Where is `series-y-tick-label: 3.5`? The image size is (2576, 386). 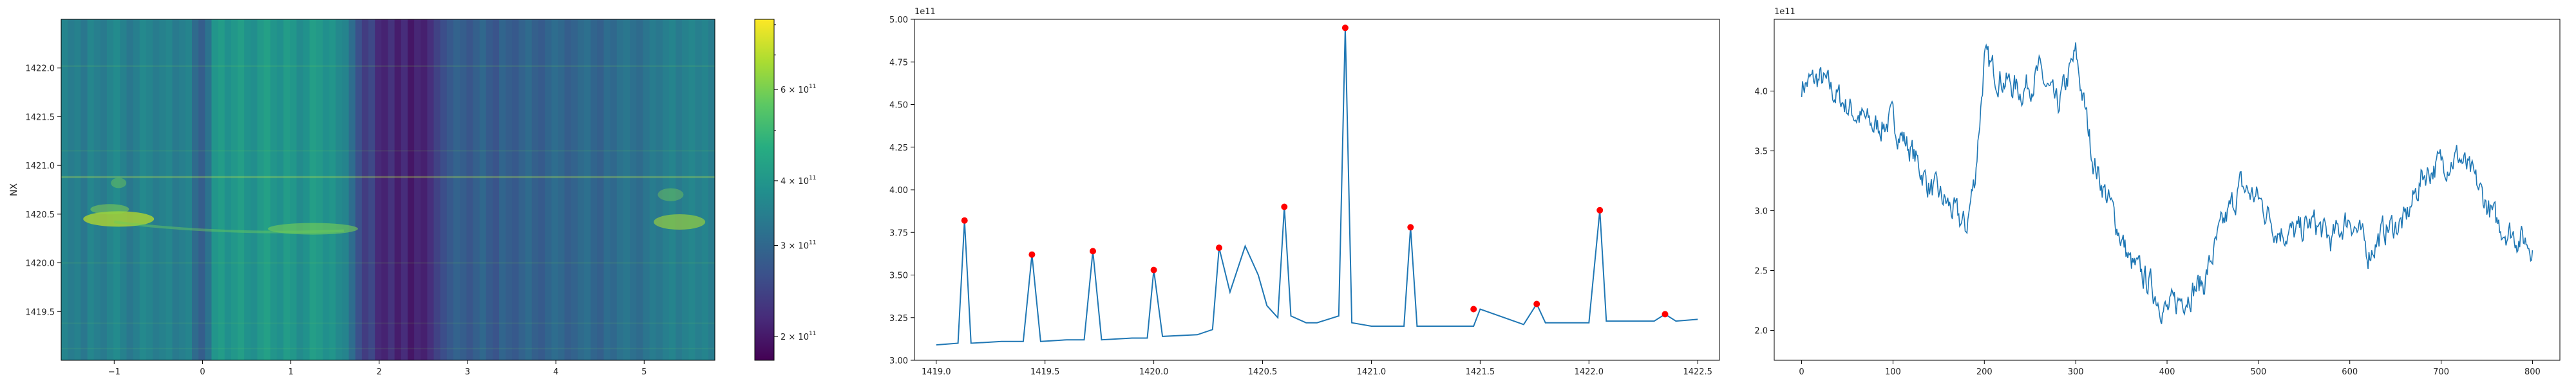 series-y-tick-label: 3.5 is located at coordinates (1761, 152).